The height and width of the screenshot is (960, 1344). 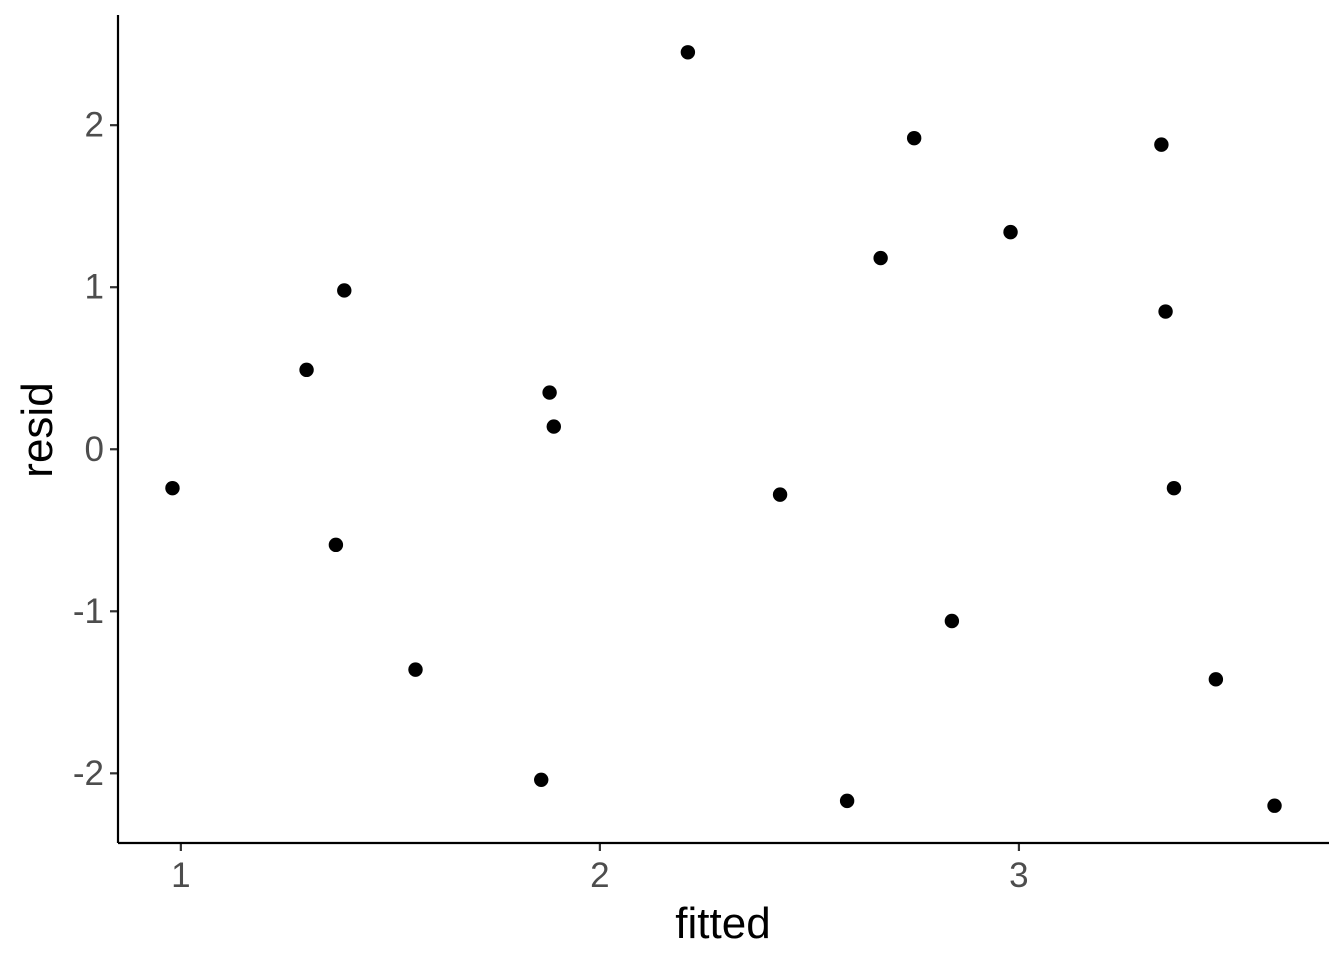 What do you see at coordinates (88, 611) in the screenshot?
I see `y-tick-label: -1` at bounding box center [88, 611].